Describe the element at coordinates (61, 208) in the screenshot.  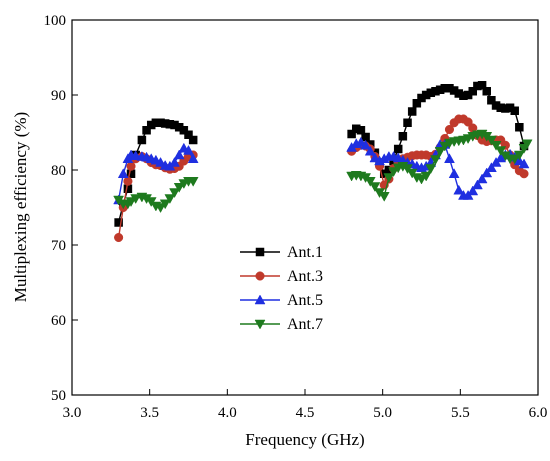
I see `y-axis: 50 60 70 80 90 100` at that location.